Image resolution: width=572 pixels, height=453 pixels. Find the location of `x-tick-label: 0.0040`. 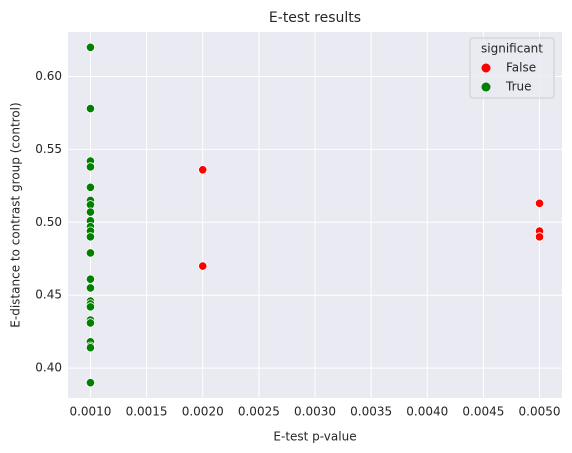

x-tick-label: 0.0040 is located at coordinates (427, 412).